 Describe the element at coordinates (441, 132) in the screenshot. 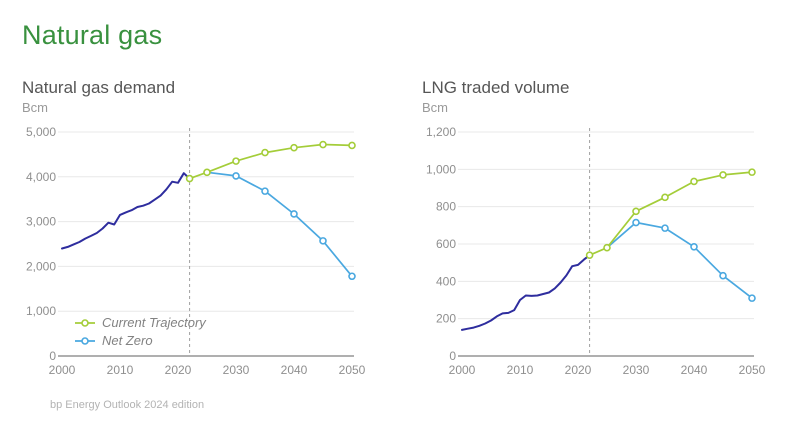

I see `y-tick-label: 1,200` at that location.